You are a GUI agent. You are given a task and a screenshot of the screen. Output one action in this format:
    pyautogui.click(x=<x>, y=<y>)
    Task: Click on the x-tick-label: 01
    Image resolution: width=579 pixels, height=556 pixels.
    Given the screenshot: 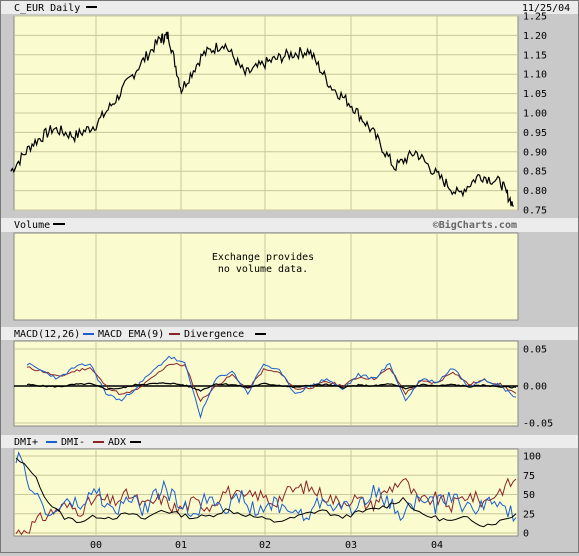 What is the action you would take?
    pyautogui.click(x=181, y=545)
    